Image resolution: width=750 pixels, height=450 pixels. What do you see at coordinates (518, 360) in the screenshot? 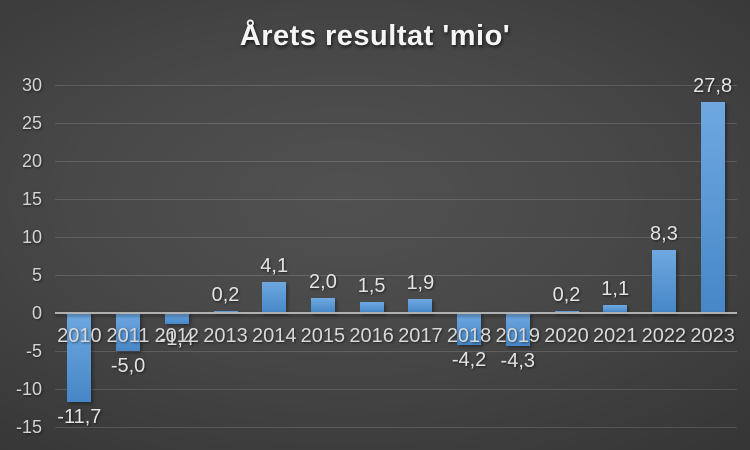
I see `data-label-2019: -4,3` at bounding box center [518, 360].